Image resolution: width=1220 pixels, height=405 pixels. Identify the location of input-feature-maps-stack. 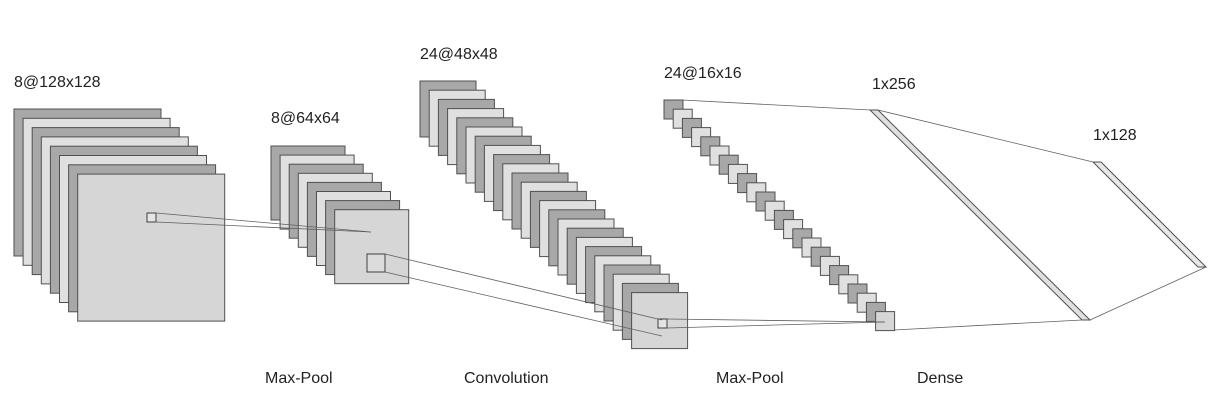
(119, 215).